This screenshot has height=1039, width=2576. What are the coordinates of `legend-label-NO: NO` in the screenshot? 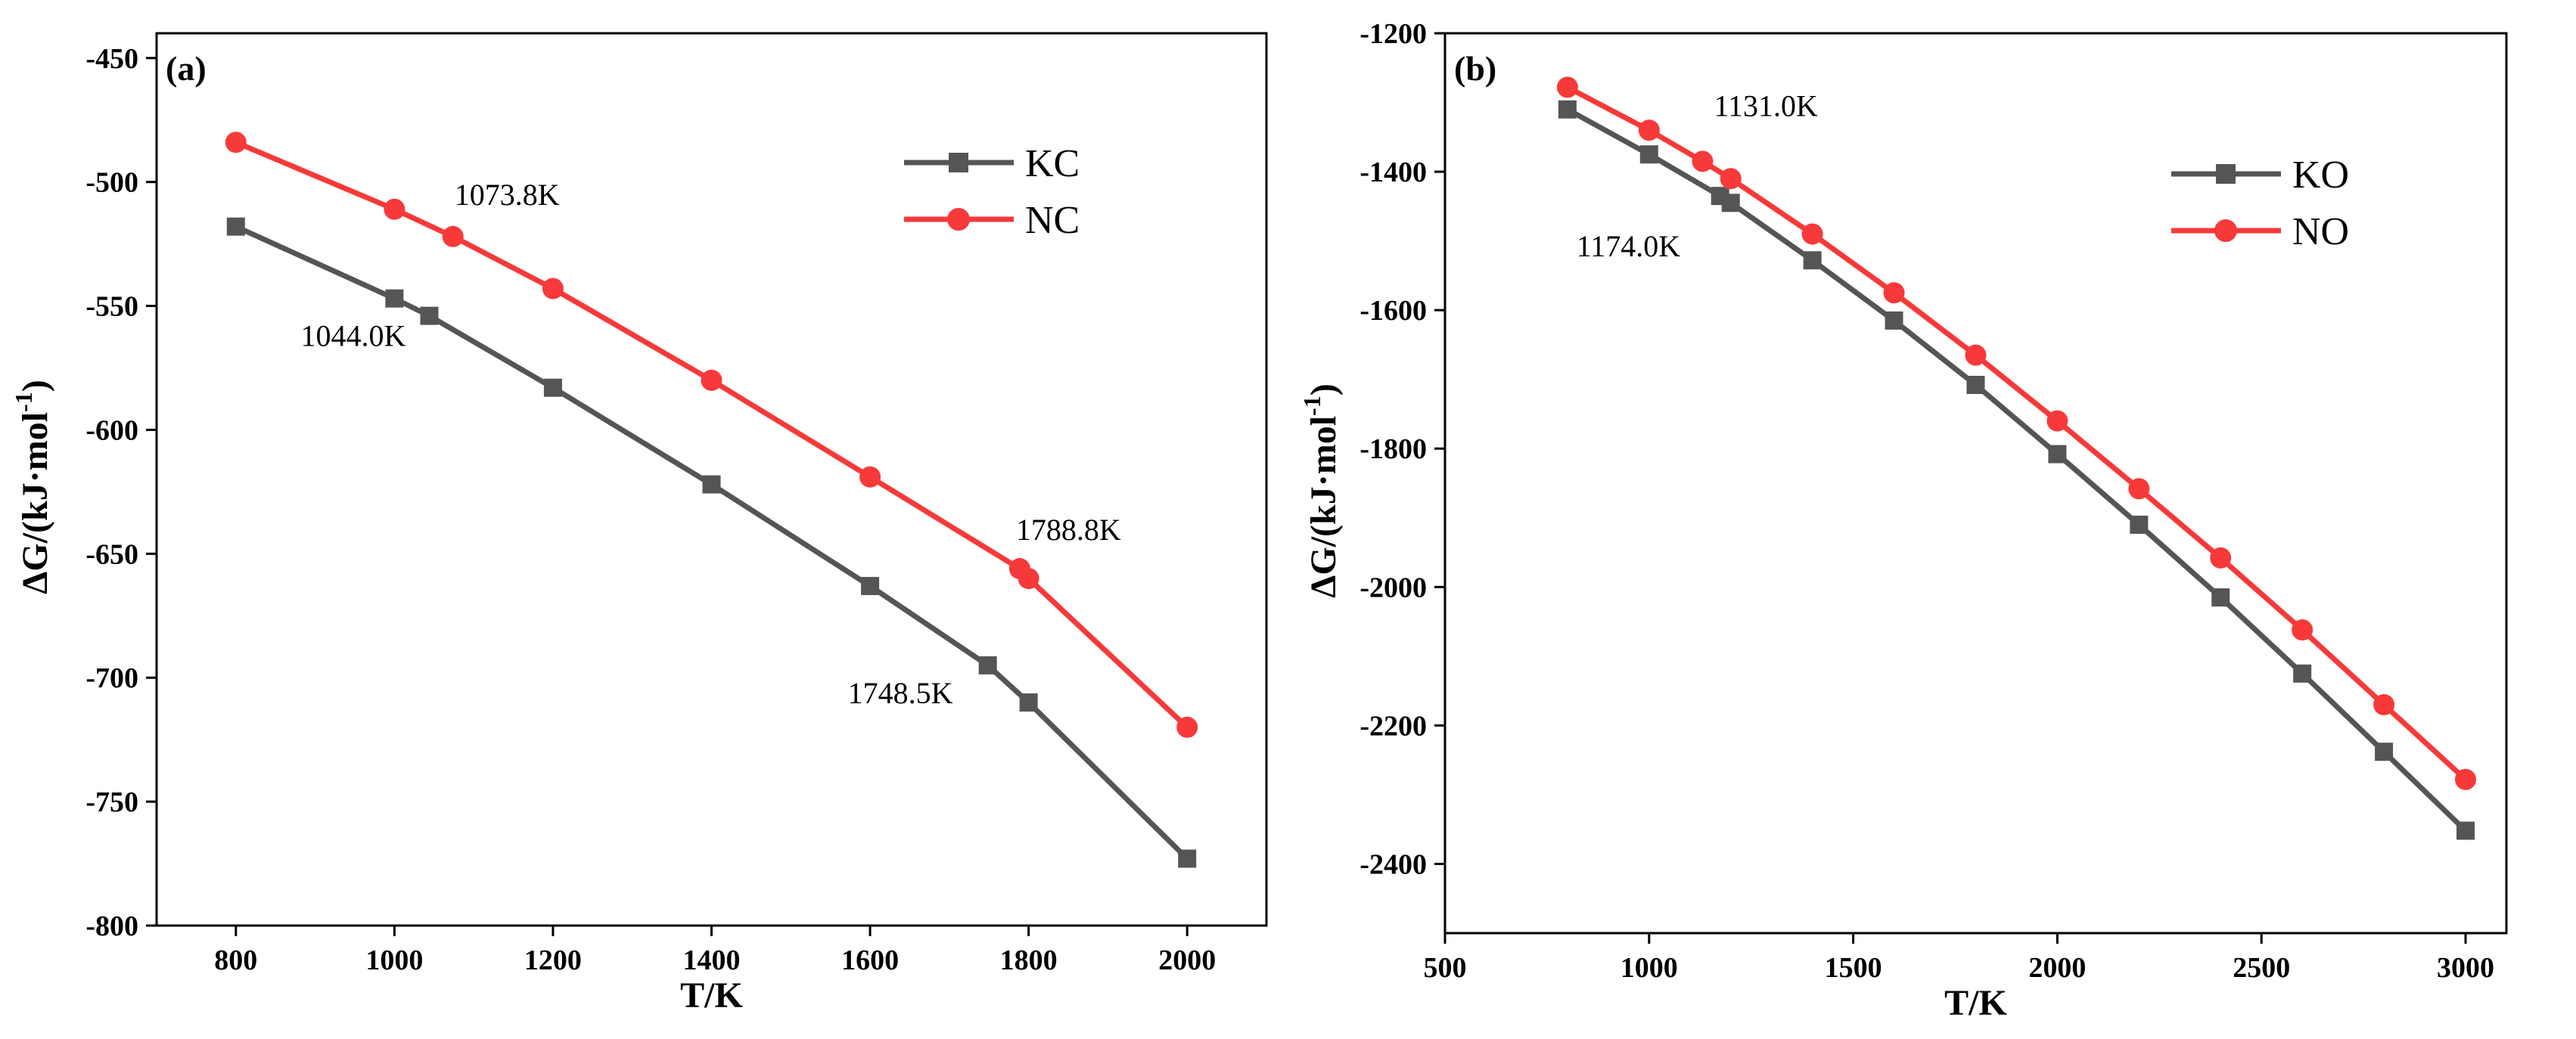 It's located at (2320, 232).